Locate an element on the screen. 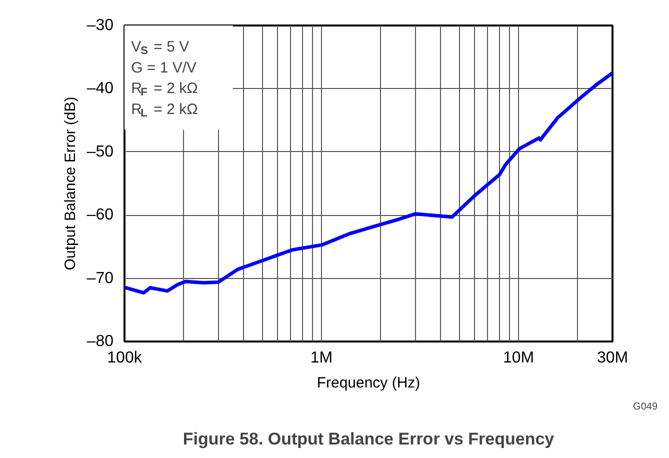 This screenshot has width=669, height=458. x-axis-title: Frequency (Hz) is located at coordinates (368, 383).